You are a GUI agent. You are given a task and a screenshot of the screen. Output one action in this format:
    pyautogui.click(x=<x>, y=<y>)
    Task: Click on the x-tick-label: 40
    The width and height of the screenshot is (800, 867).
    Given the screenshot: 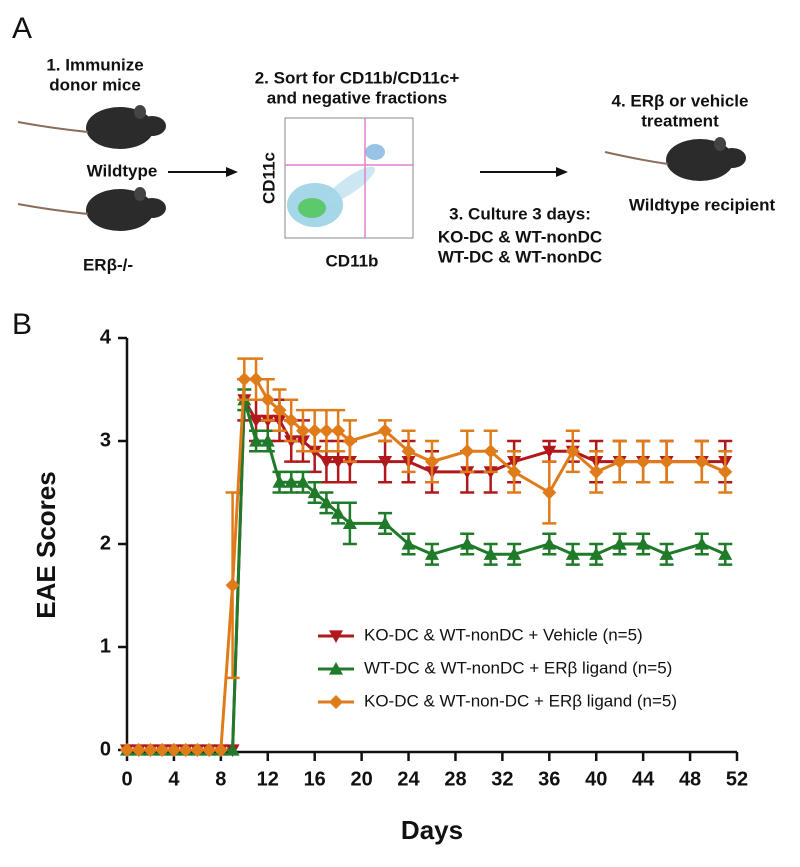 What is the action you would take?
    pyautogui.click(x=596, y=779)
    